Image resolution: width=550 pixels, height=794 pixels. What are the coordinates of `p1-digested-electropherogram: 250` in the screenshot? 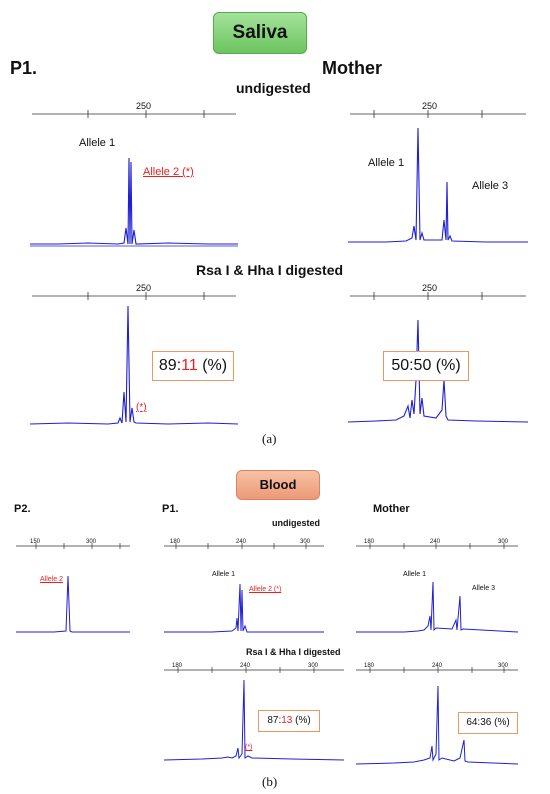 It's located at (134, 354).